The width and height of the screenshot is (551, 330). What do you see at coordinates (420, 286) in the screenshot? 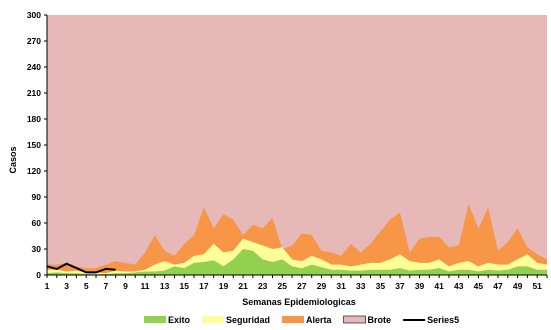
I see `x-tick-label: 39` at bounding box center [420, 286].